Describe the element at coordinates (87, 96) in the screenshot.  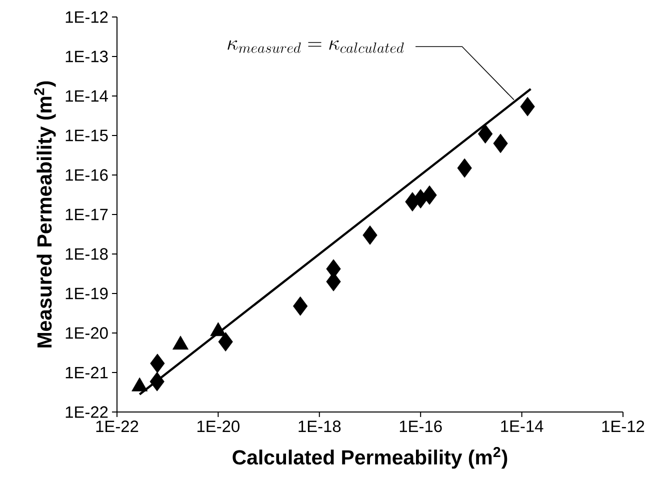
I see `y-tick-label: 1E-14` at that location.